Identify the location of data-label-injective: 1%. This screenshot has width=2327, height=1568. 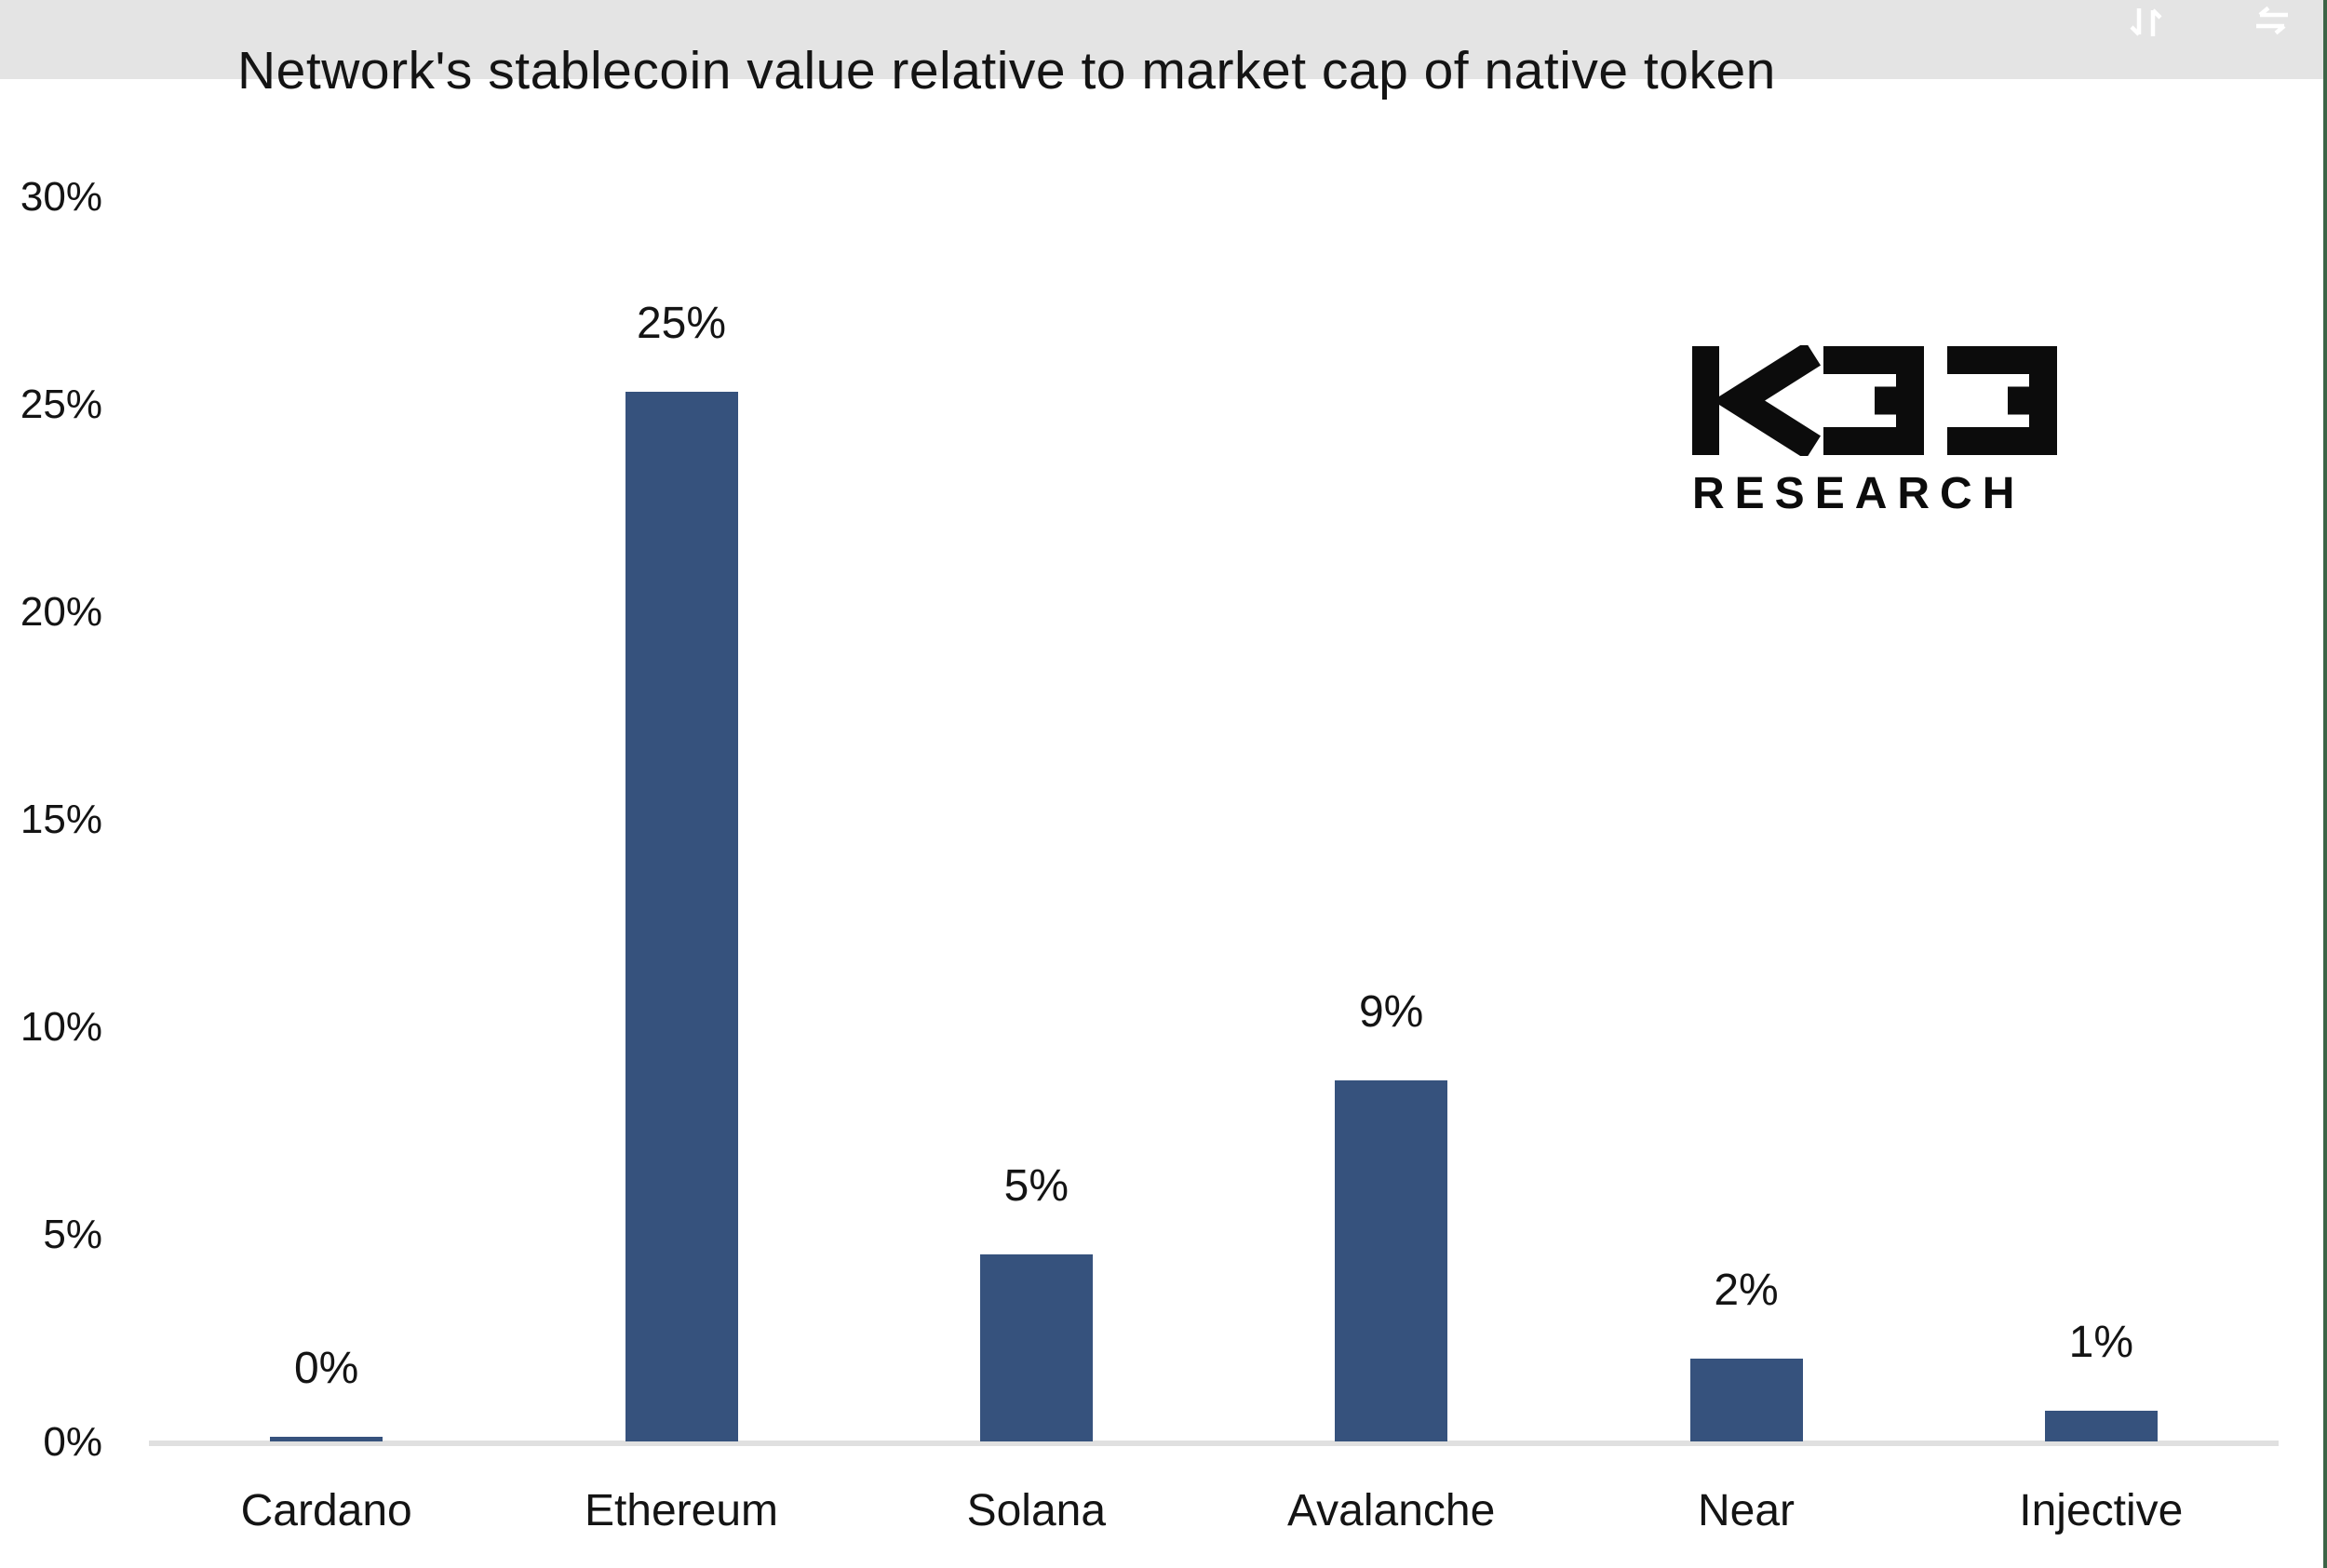
(2101, 1342).